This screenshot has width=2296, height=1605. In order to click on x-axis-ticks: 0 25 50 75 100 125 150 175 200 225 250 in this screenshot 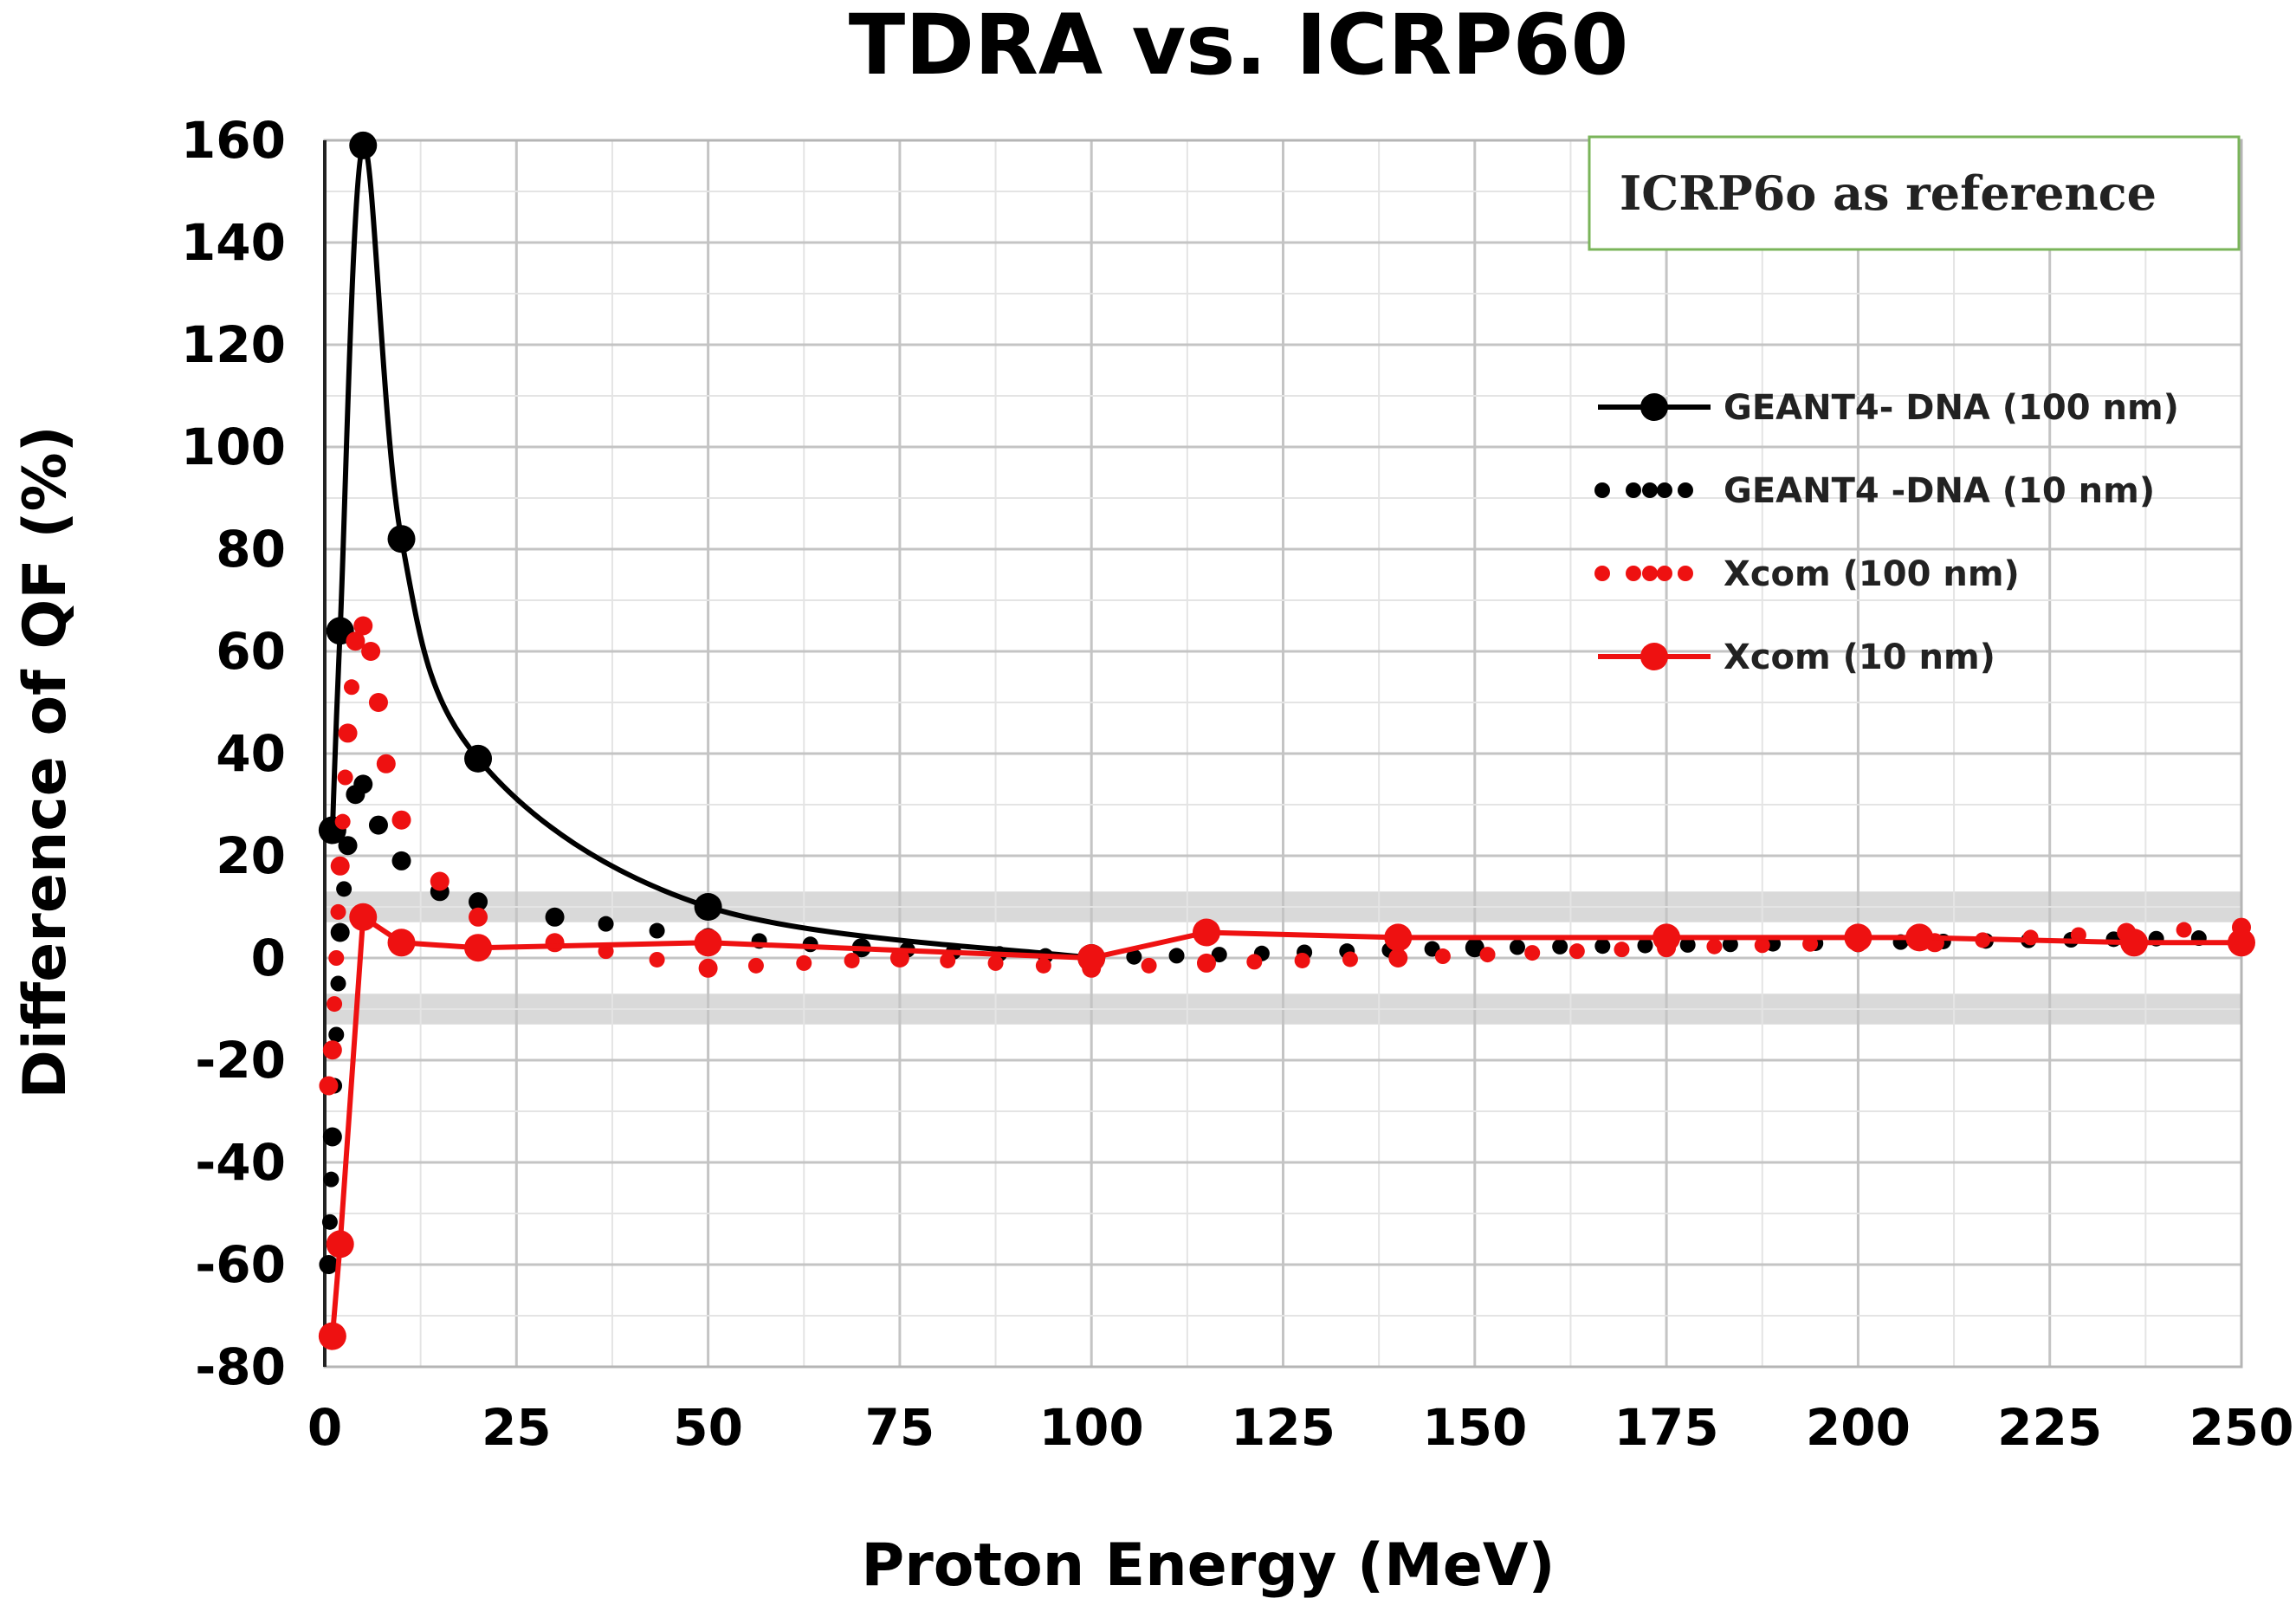, I will do `click(1300, 1427)`.